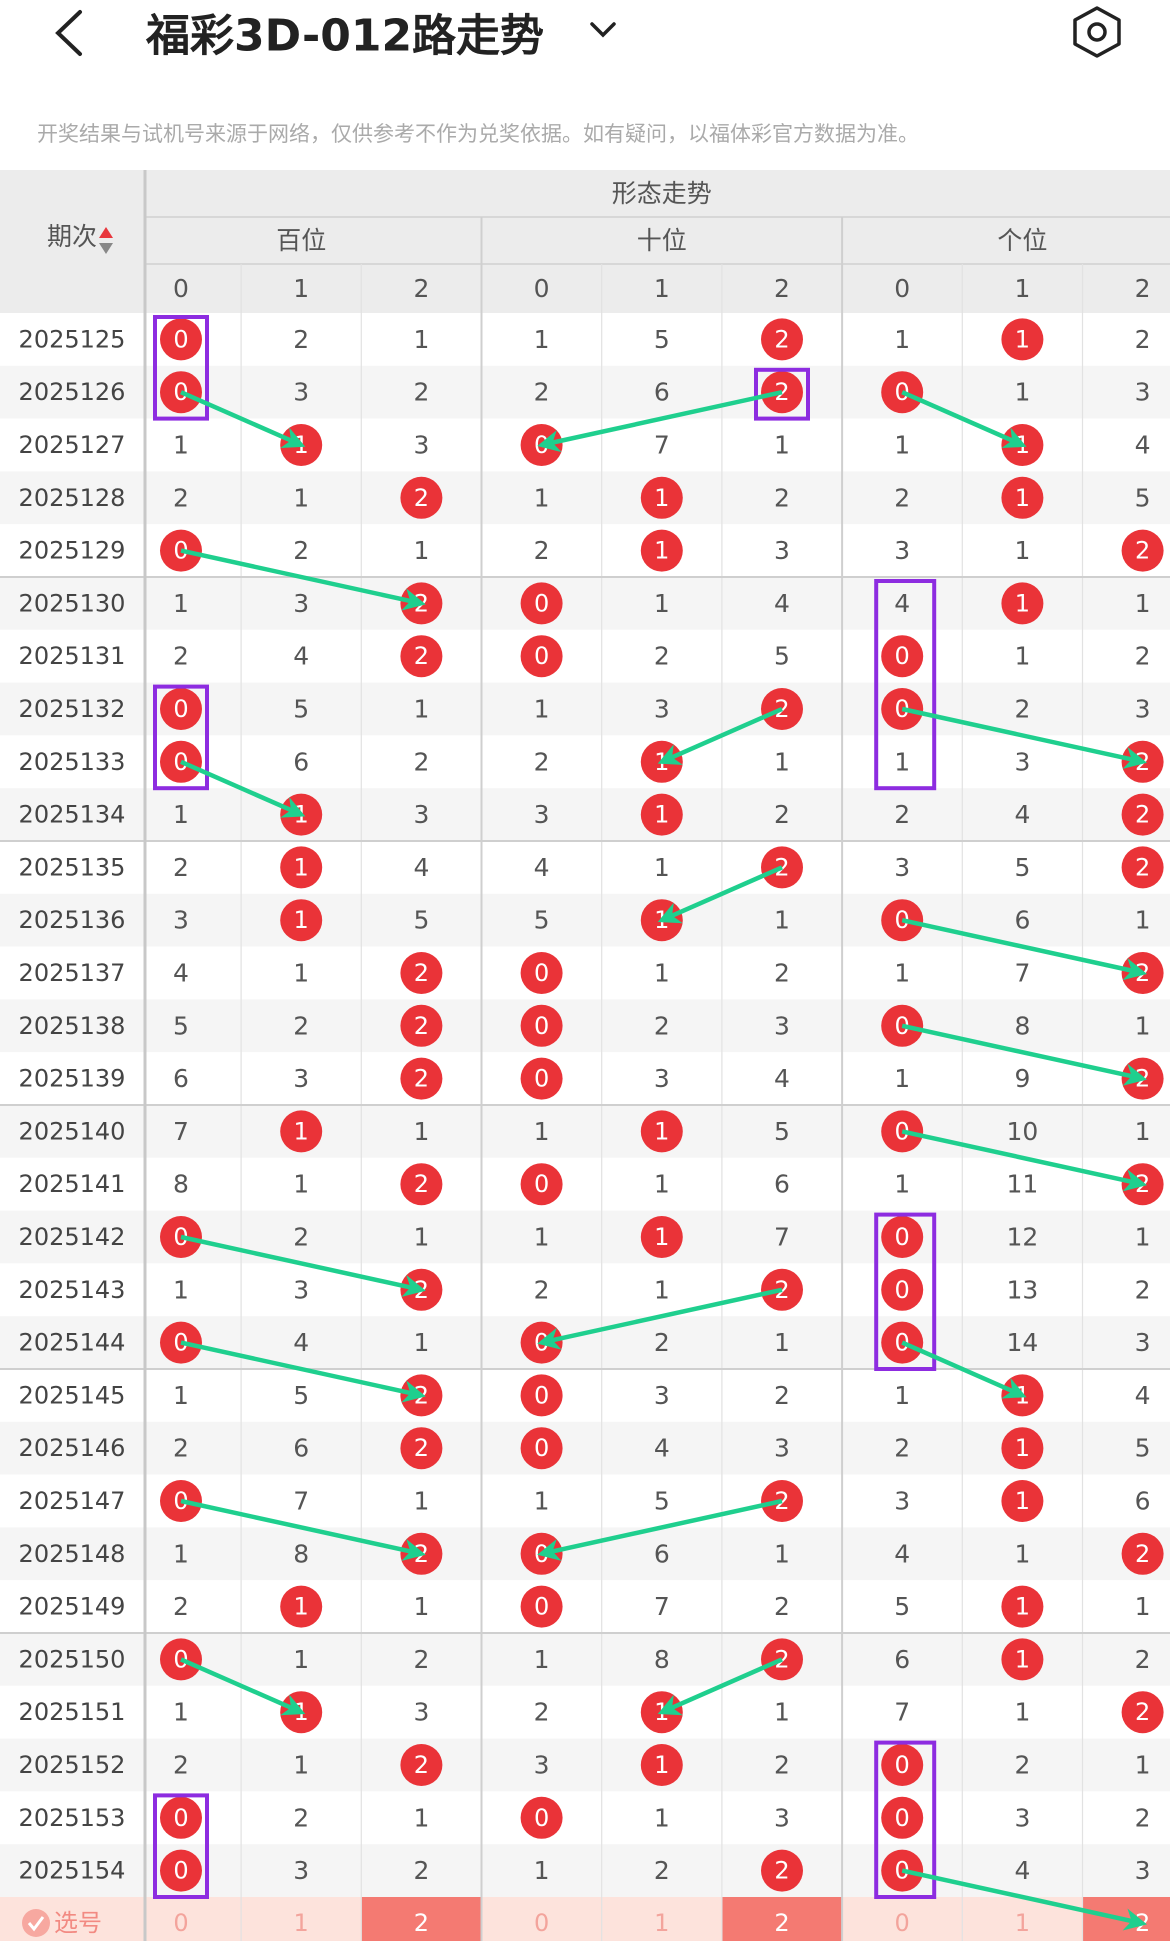 This screenshot has height=1945, width=1170. Describe the element at coordinates (1097, 32) in the screenshot. I see `settings-button` at that location.